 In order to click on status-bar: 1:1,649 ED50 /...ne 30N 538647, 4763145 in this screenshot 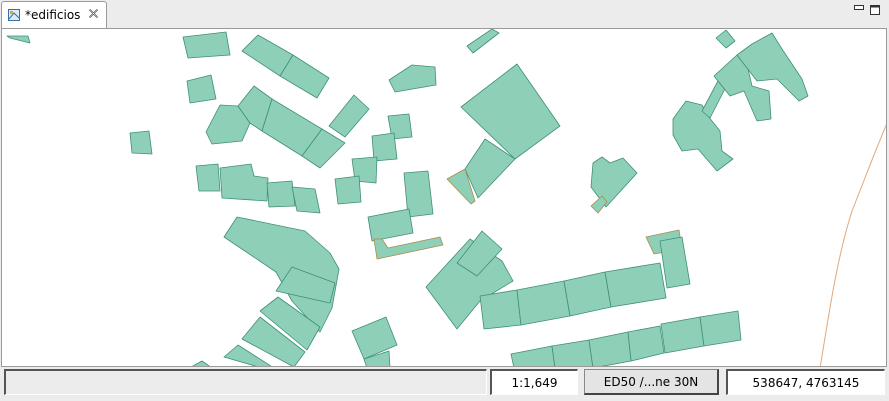, I will do `click(444, 384)`.